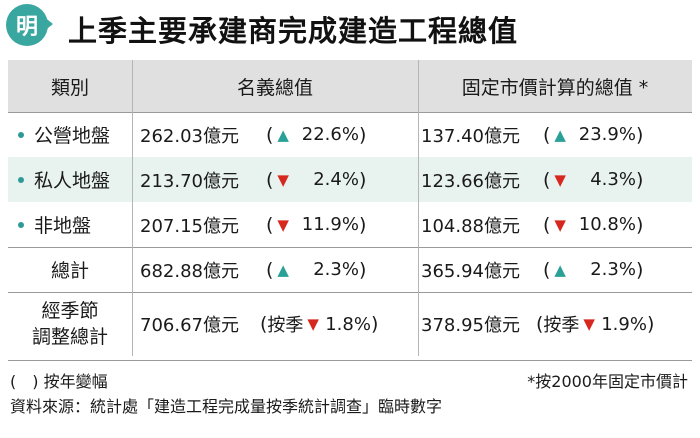  I want to click on table-row: 私人地盤 213.70億元 (▼ 2.4%) 123.66億元 (▼ 4.3%), so click(350, 179).